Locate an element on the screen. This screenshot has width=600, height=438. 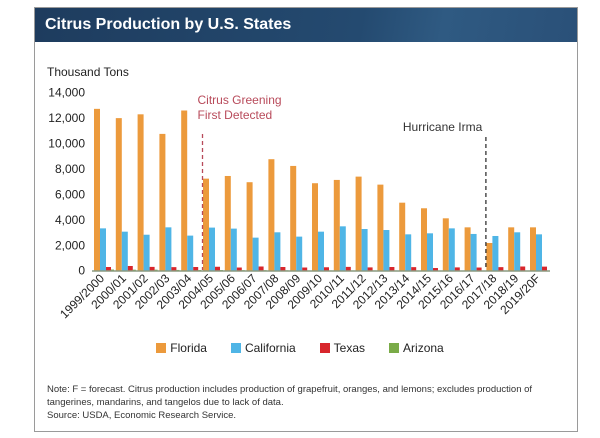
bar-california-2000/01 is located at coordinates (124, 251).